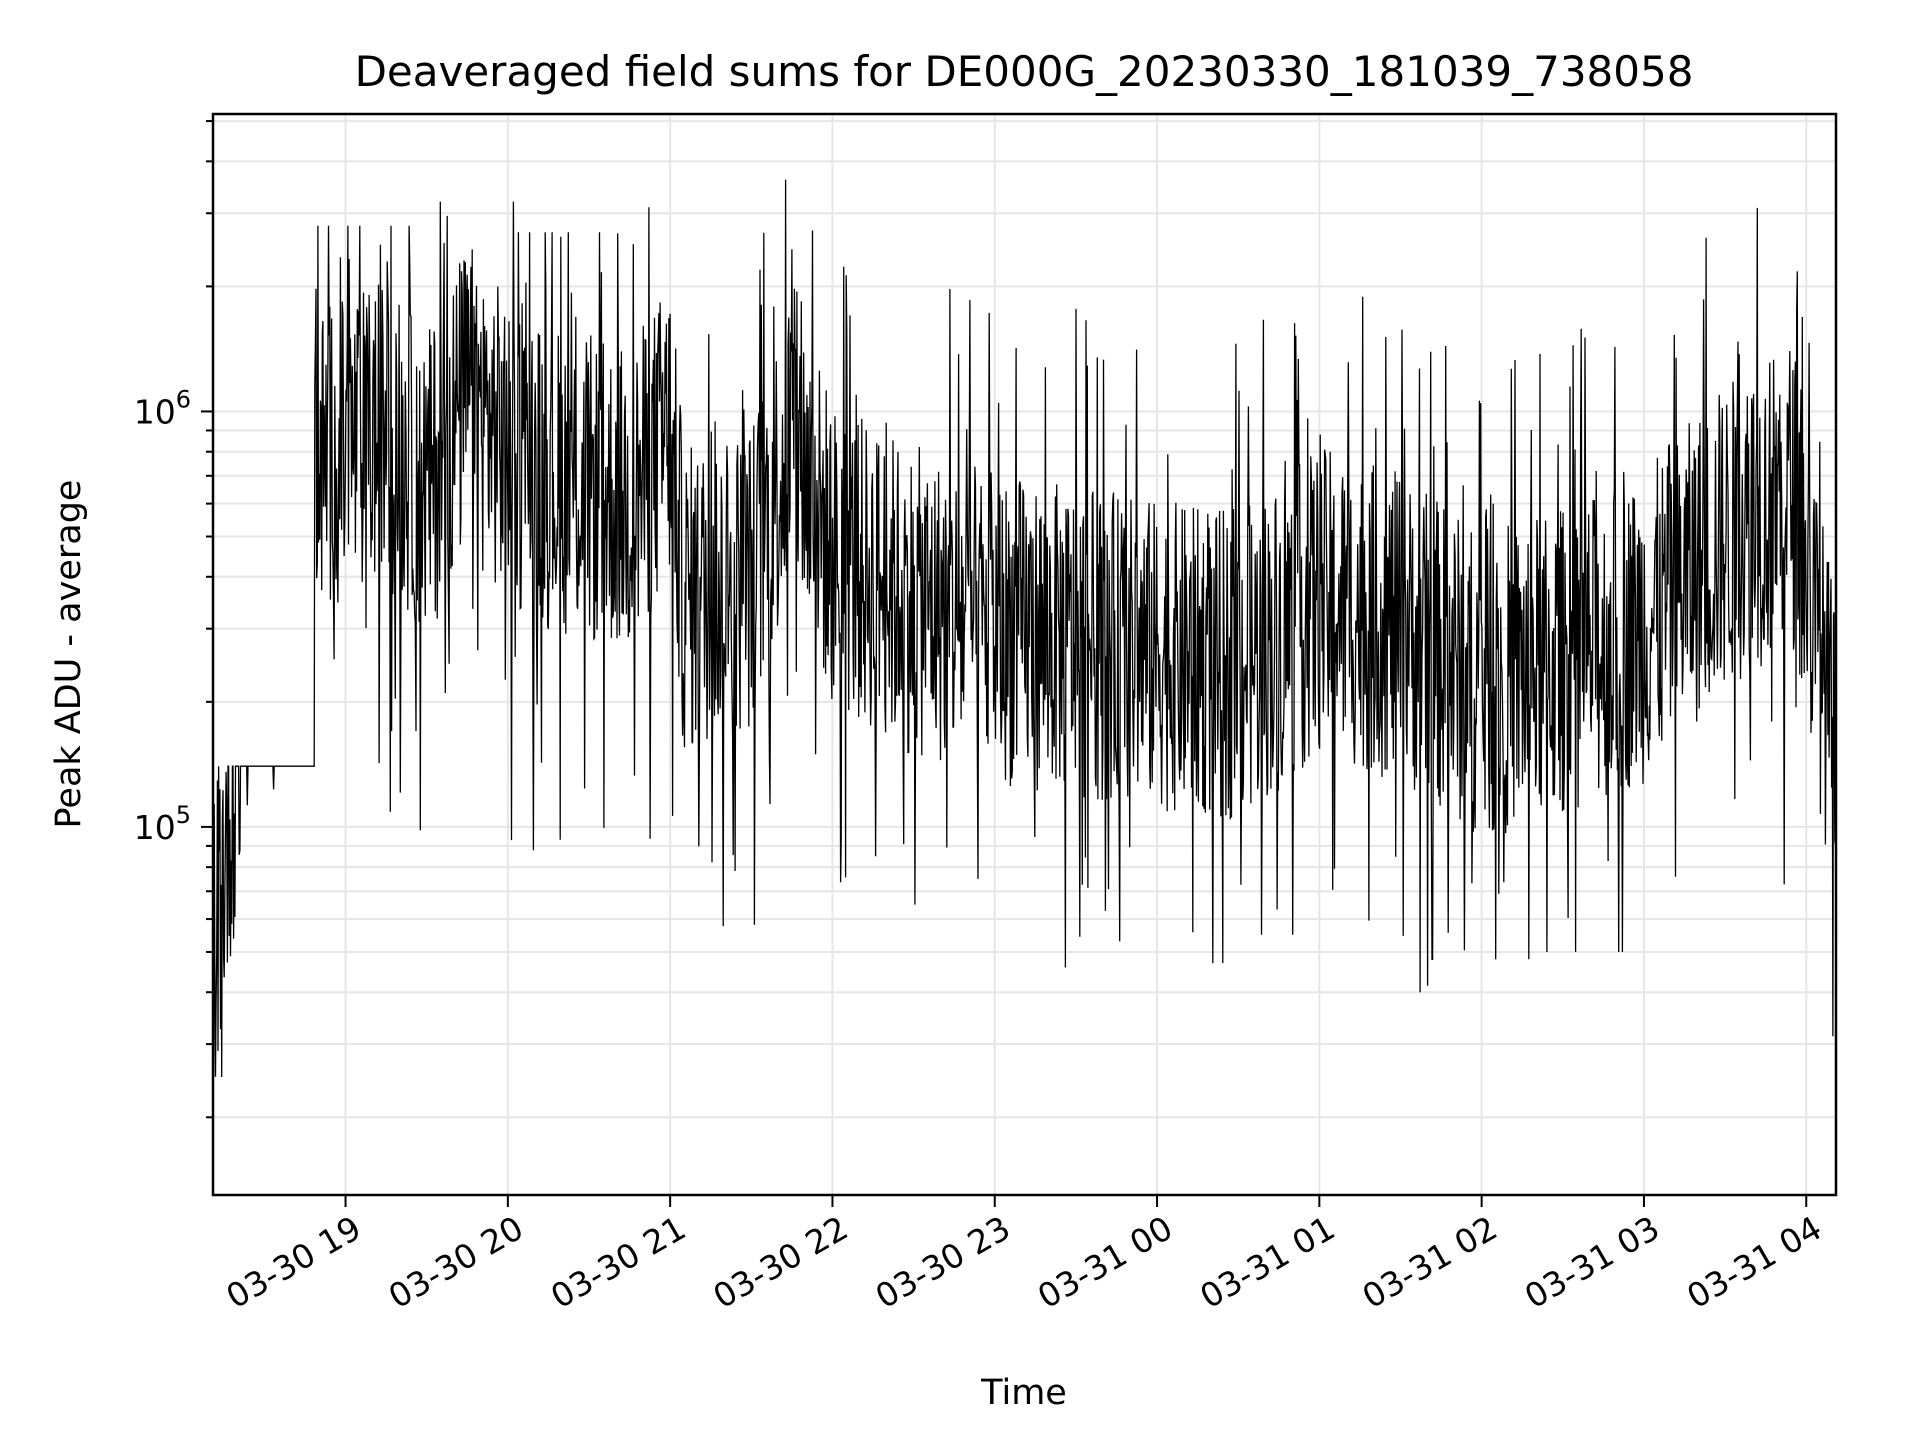 The image size is (1920, 1440). What do you see at coordinates (69, 654) in the screenshot?
I see `y-axis-label: Peak ADU - average` at bounding box center [69, 654].